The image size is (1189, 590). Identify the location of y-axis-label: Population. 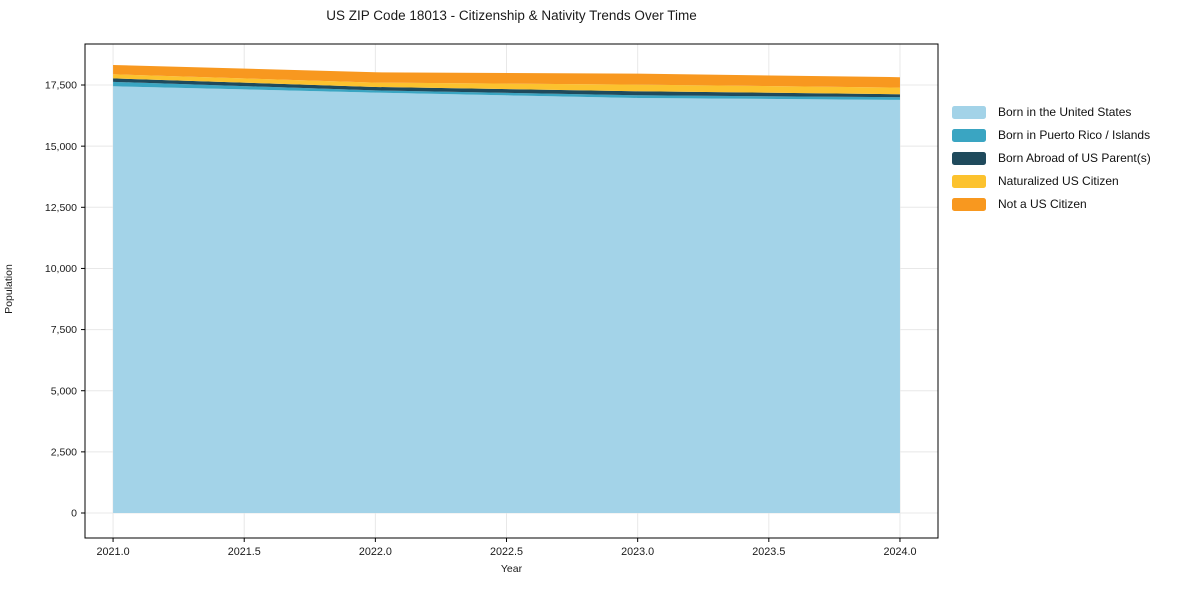
(9, 289).